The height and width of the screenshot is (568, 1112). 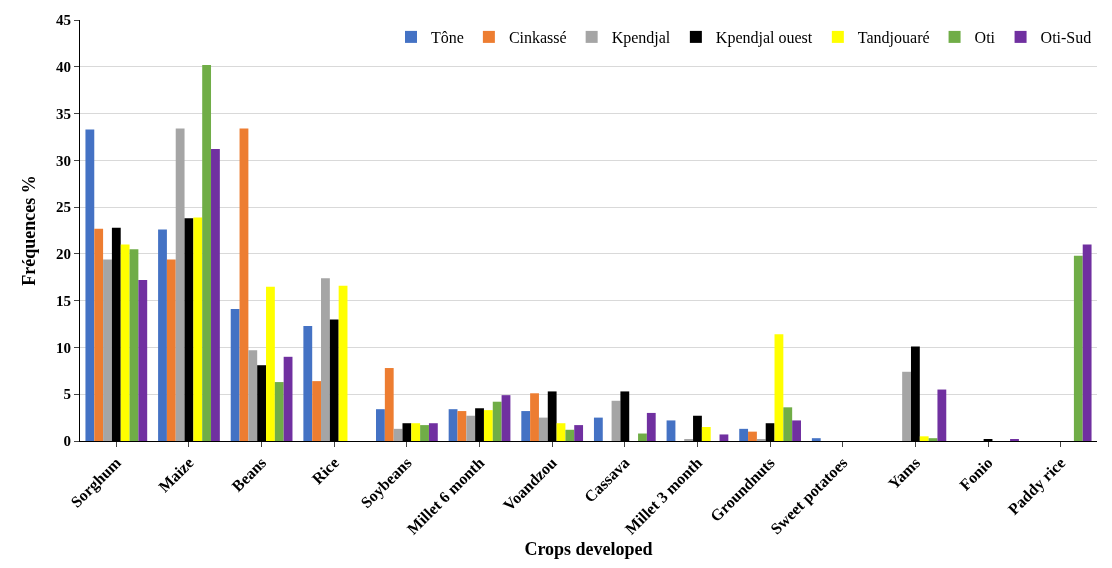 I want to click on legend-label: Oti, so click(x=985, y=38).